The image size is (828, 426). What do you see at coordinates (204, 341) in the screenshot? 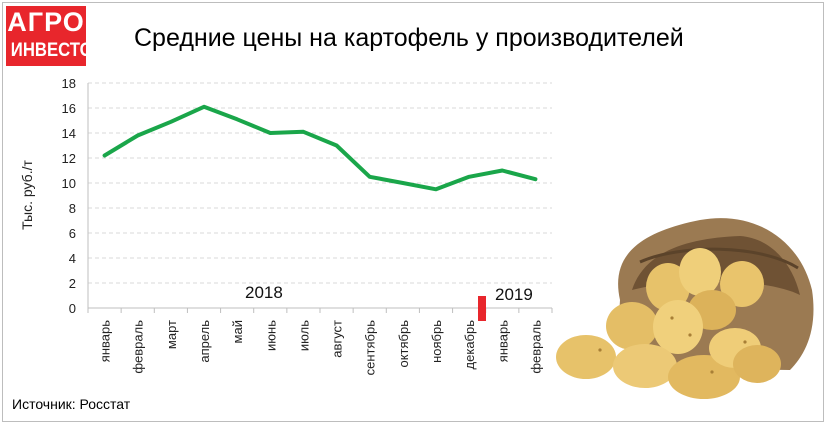
I see `x-tick-label: апрель` at bounding box center [204, 341].